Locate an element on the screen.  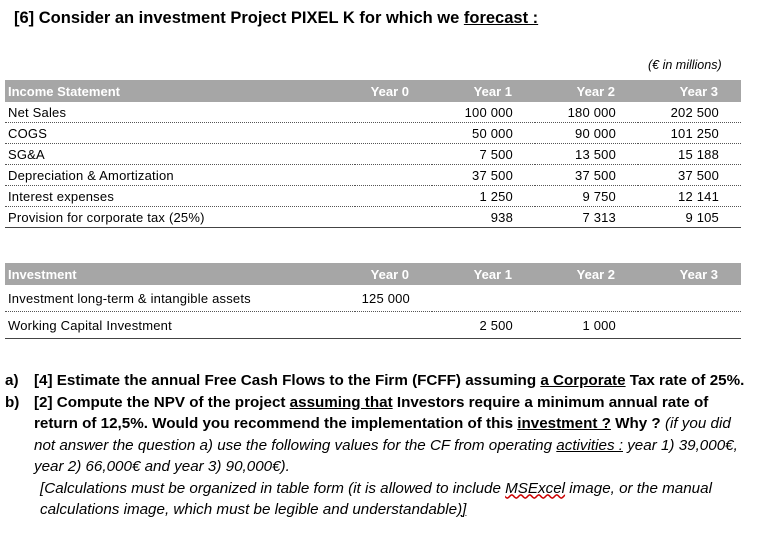
row-label: COGS is located at coordinates (180, 133).